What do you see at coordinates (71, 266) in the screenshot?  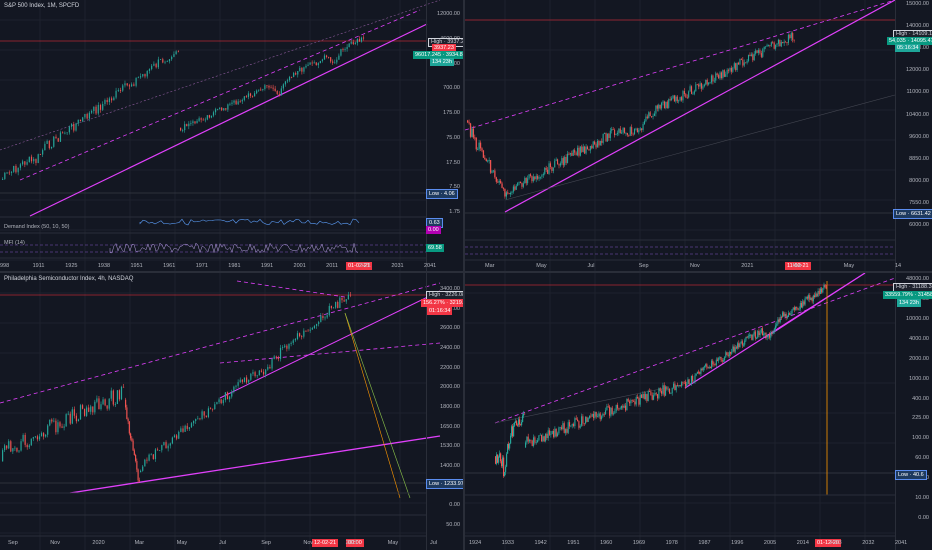 I see `time-tick-label: 1925` at bounding box center [71, 266].